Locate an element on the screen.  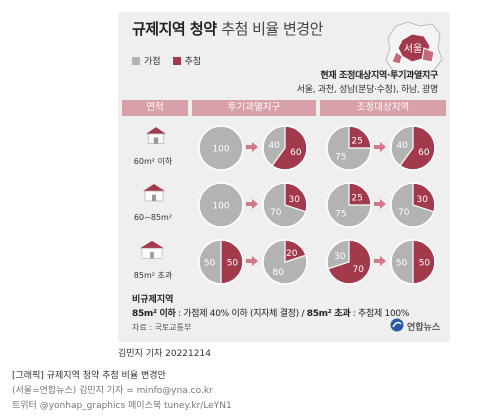
yonhap-logo: 연합뉴스 is located at coordinates (415, 326).